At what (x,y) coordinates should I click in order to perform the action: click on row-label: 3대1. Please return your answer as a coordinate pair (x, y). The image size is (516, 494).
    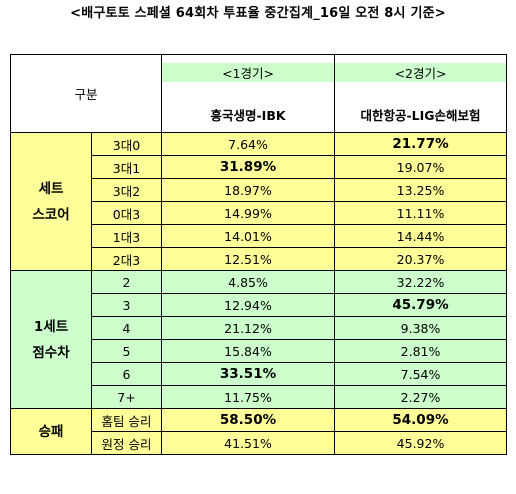
    Looking at the image, I should click on (126, 167).